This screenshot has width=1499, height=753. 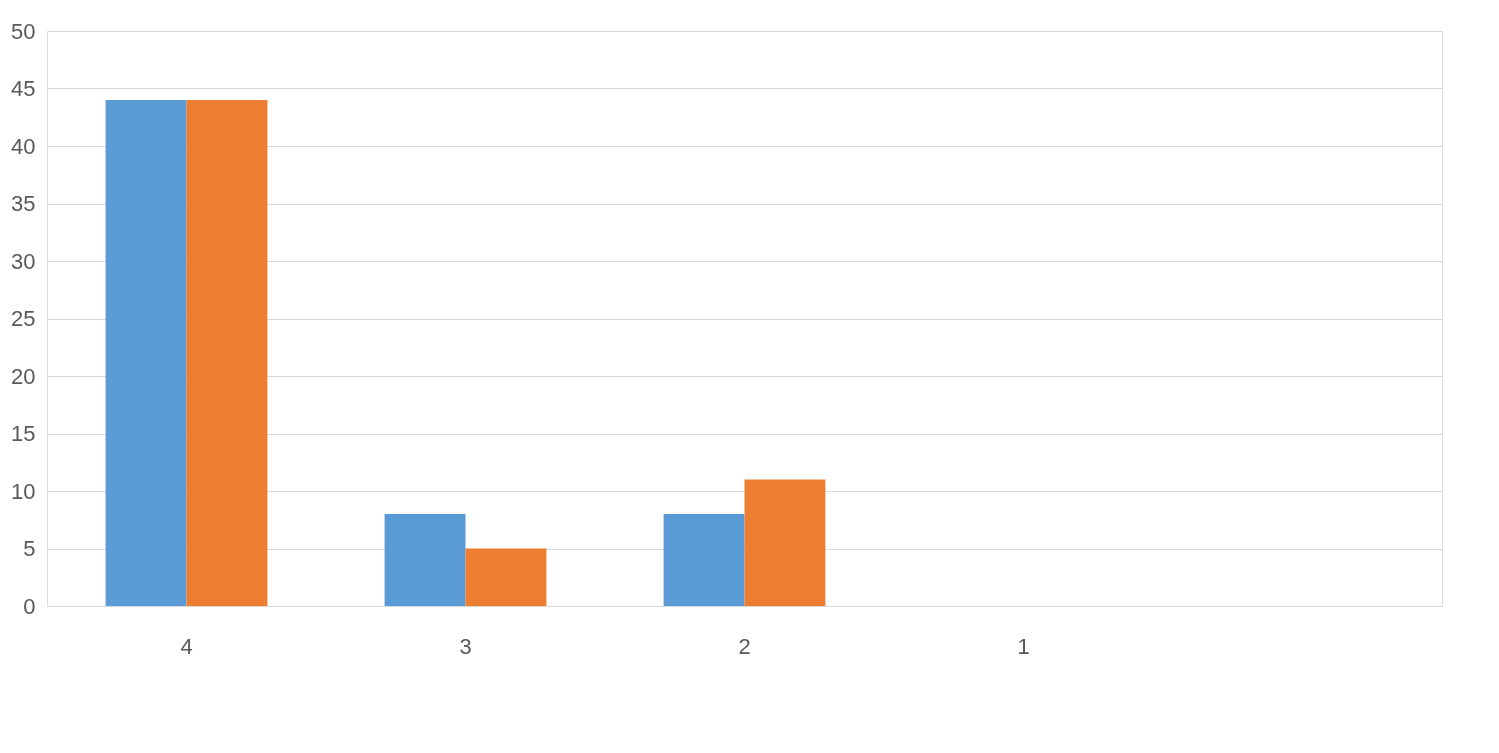 What do you see at coordinates (186, 646) in the screenshot?
I see `x-tick-label: 4` at bounding box center [186, 646].